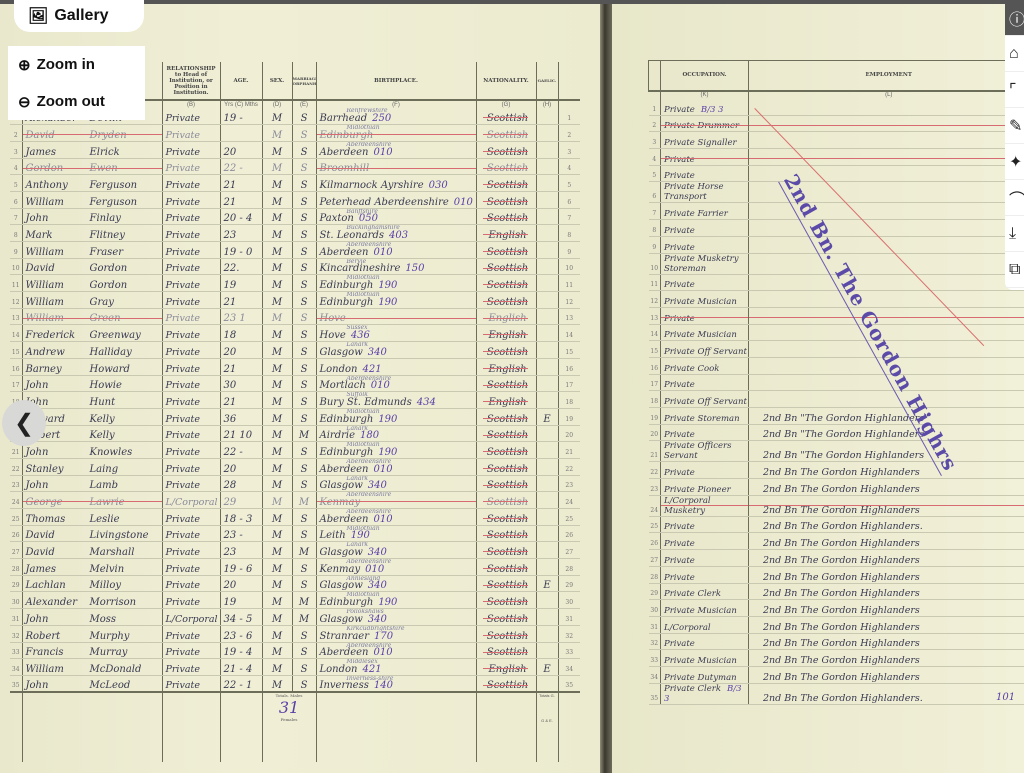 This screenshot has height=773, width=1024. What do you see at coordinates (241, 250) in the screenshot?
I see `age: 19 - 0` at bounding box center [241, 250].